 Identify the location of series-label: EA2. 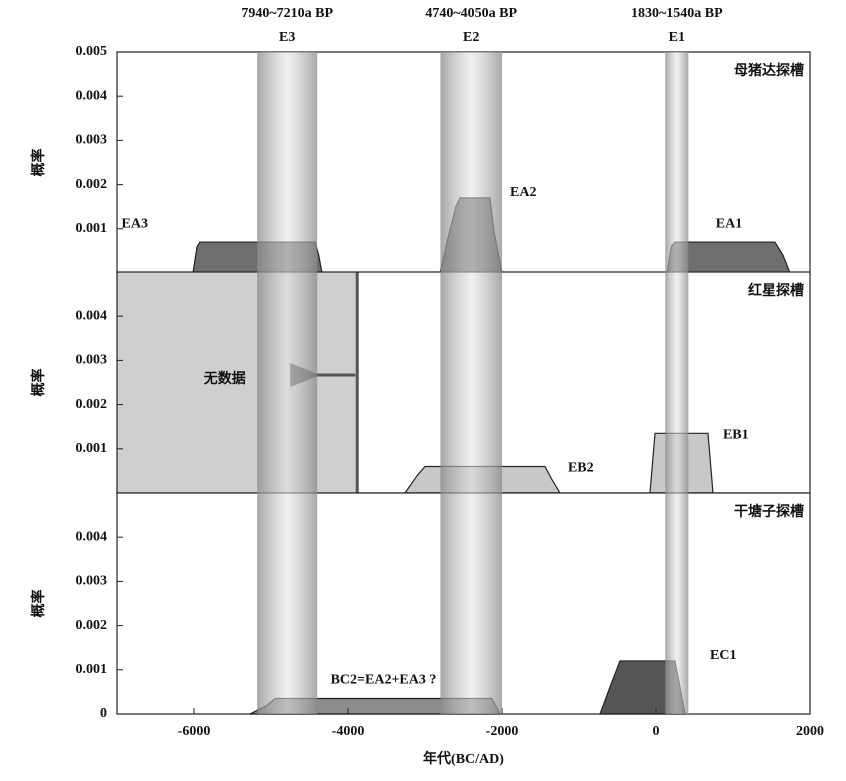
(523, 192).